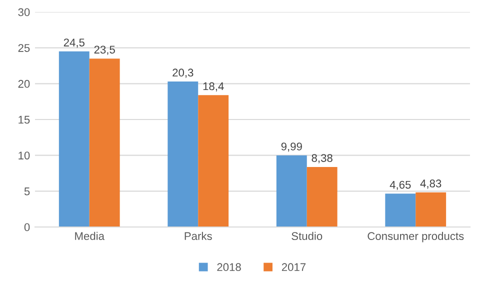 The width and height of the screenshot is (481, 289). Describe the element at coordinates (24, 156) in the screenshot. I see `y-tick-label: 10` at that location.